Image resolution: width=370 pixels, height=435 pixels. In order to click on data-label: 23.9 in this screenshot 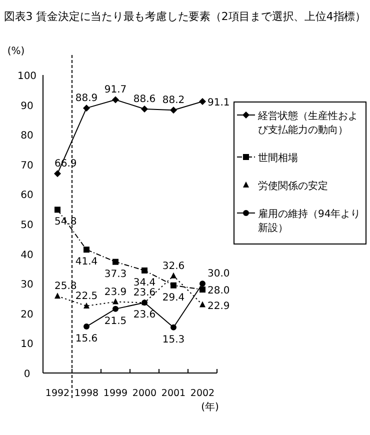, I will do `click(115, 292)`.